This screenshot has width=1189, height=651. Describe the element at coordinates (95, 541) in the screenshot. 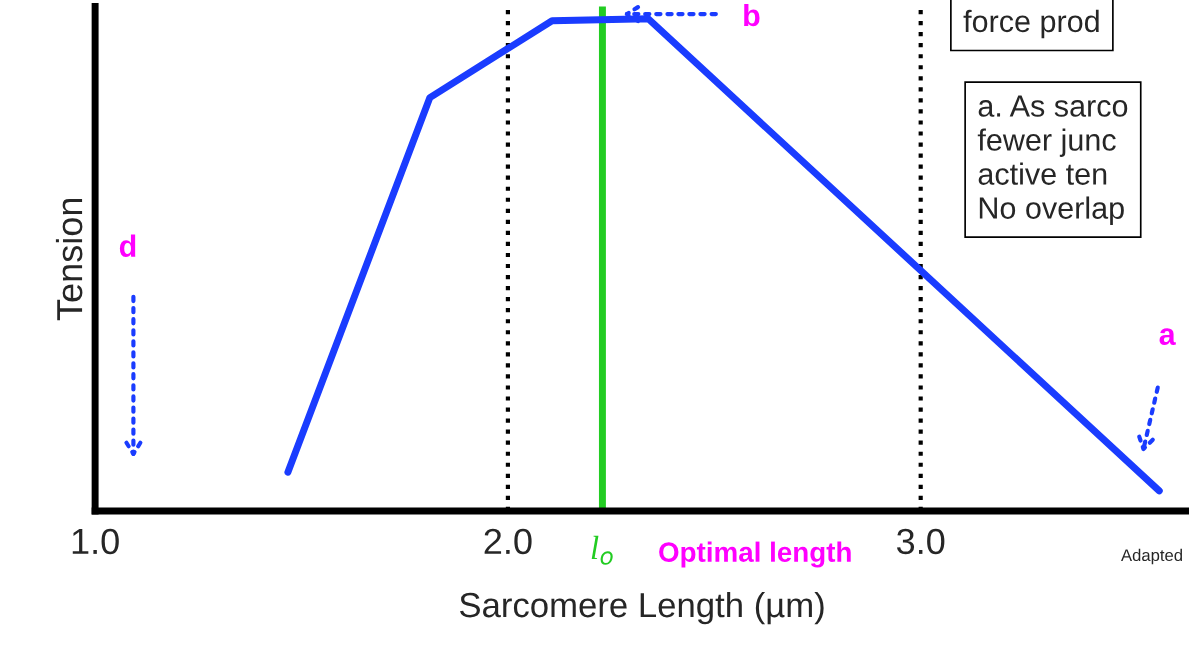

I see `x-tick-label: 1.0` at that location.